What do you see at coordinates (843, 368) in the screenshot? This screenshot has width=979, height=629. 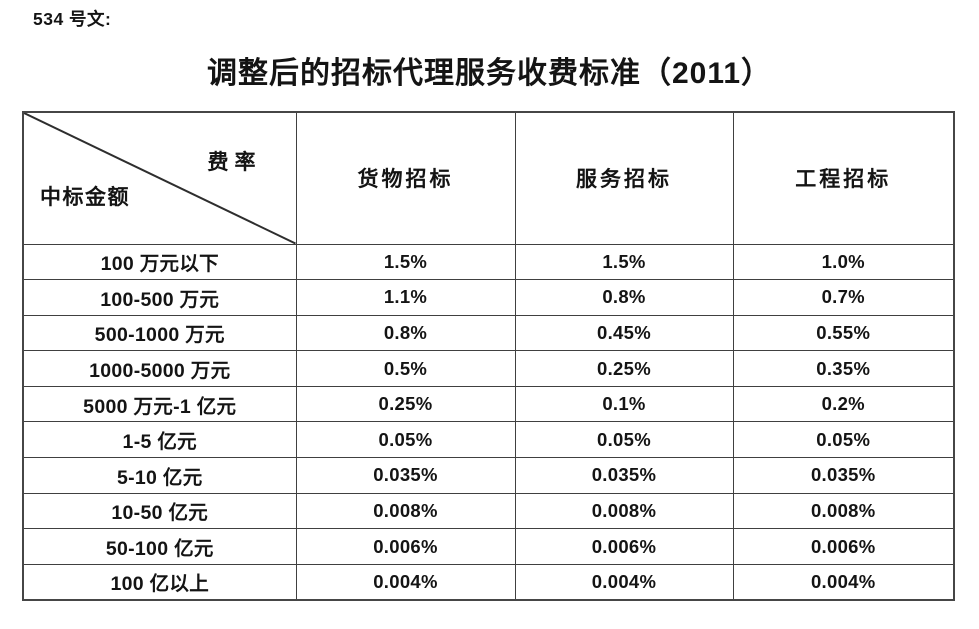 I see `fee-value-cell: 0.35%` at bounding box center [843, 368].